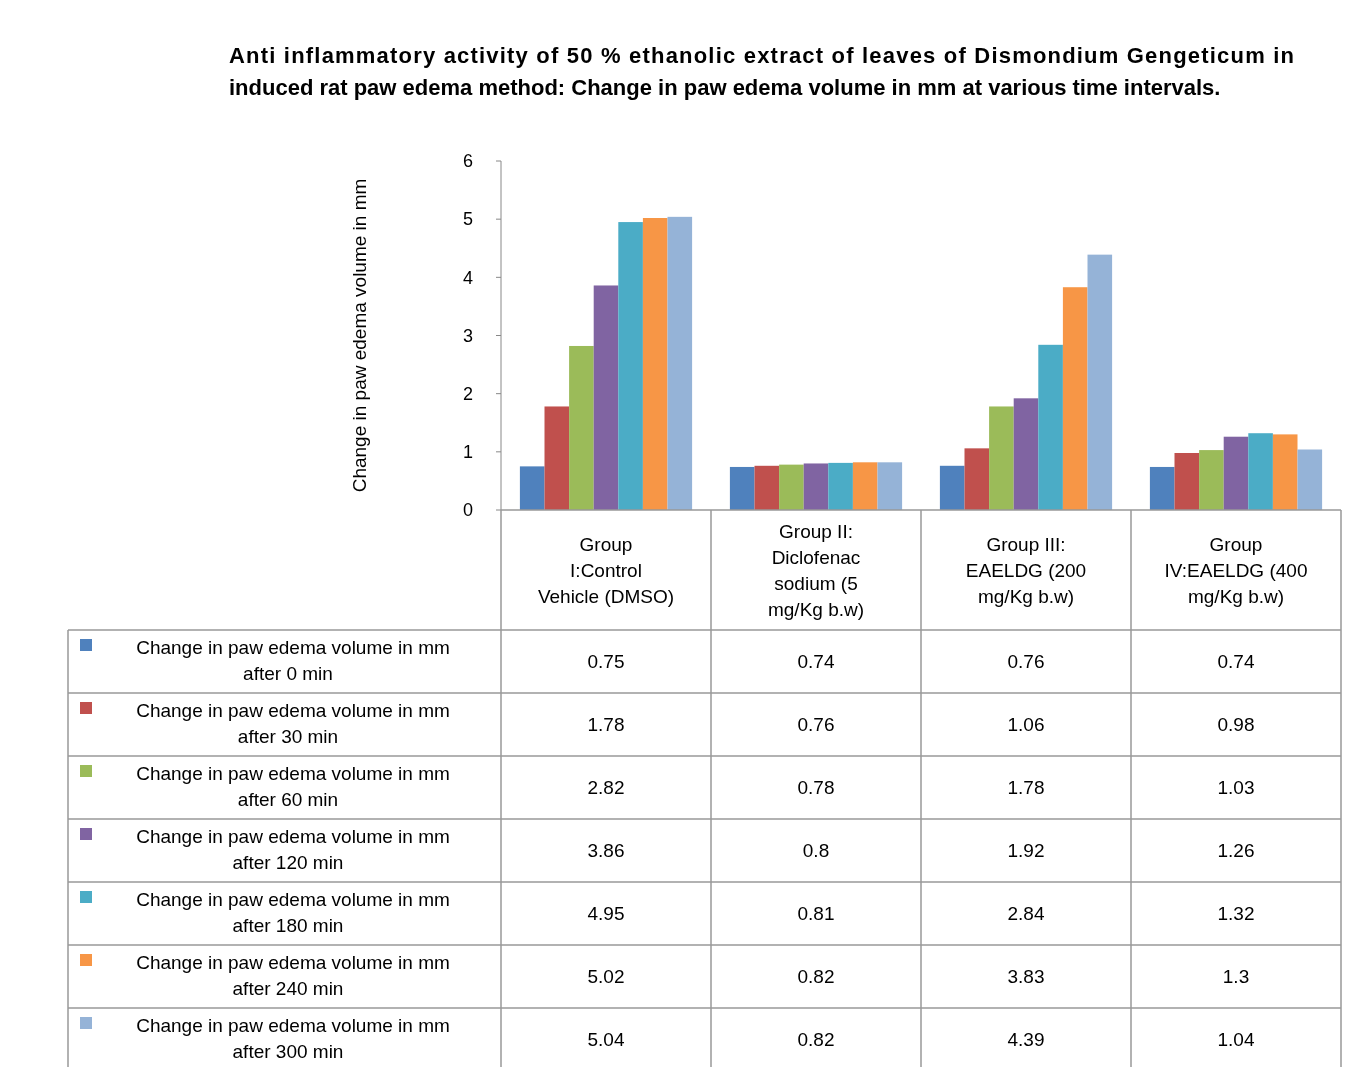  What do you see at coordinates (293, 975) in the screenshot?
I see `legend-label: Change in paw edema volume in mm after 240 min` at bounding box center [293, 975].